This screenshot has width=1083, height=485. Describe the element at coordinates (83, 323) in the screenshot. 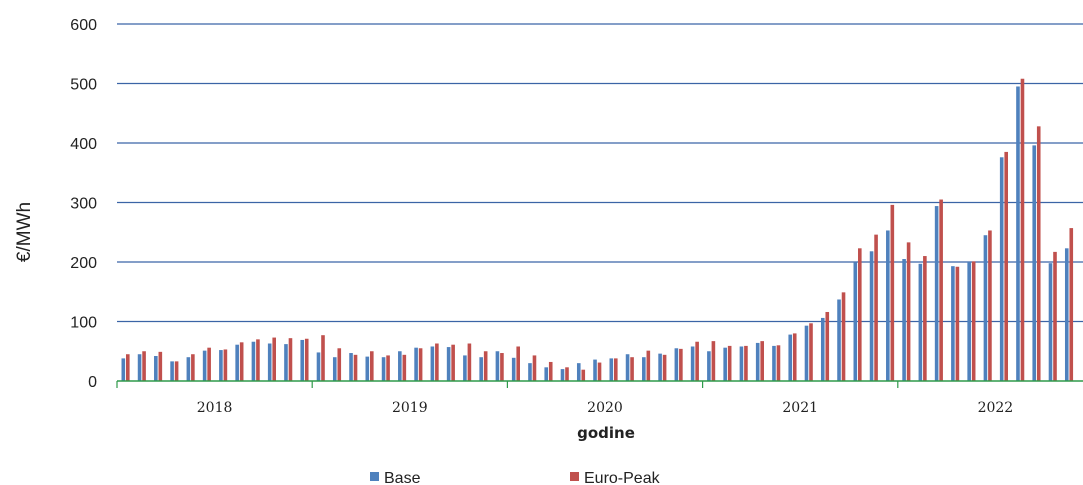

I see `y-tick-label: 100` at that location.